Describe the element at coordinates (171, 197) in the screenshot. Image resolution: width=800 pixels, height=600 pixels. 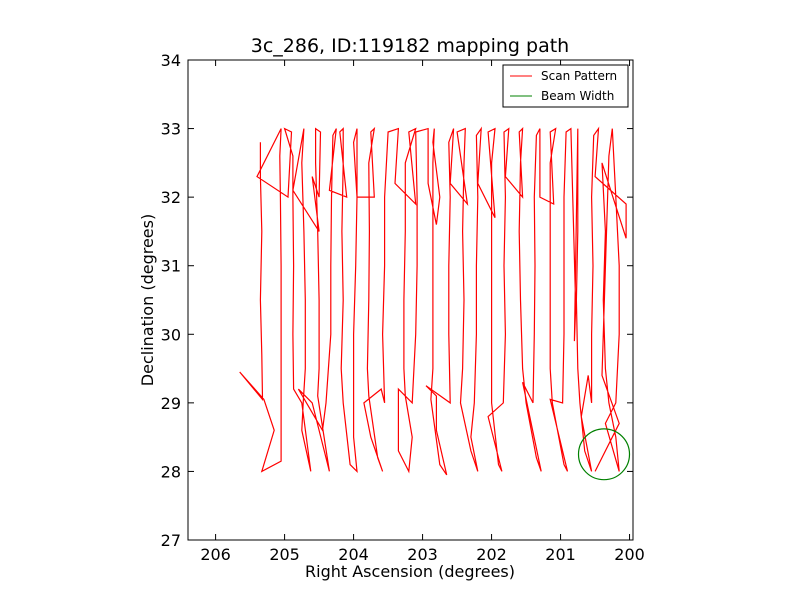
I see `y-tick-label: 32` at that location.